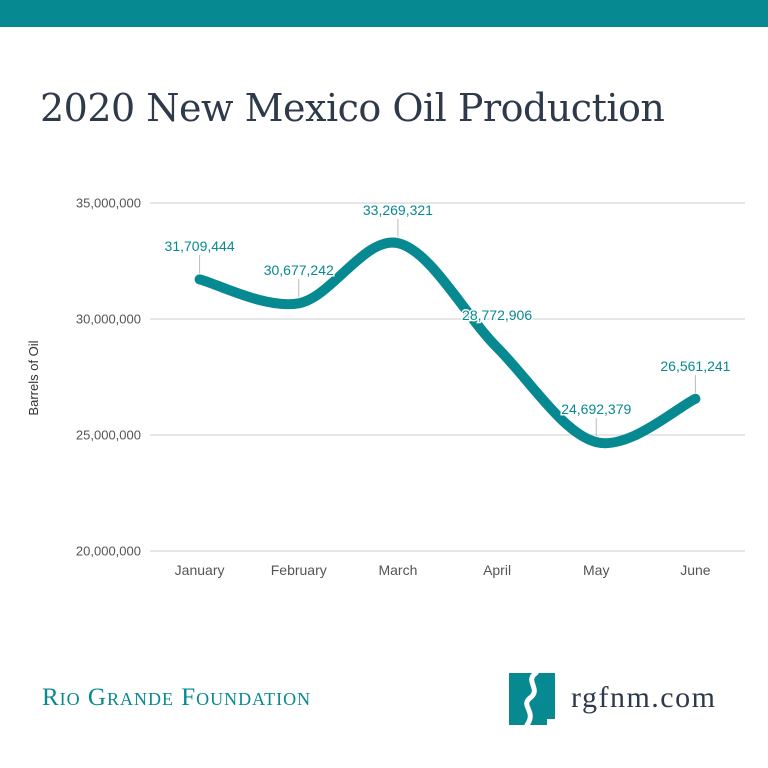 Image resolution: width=768 pixels, height=768 pixels. I want to click on x-tick-label: May, so click(596, 570).